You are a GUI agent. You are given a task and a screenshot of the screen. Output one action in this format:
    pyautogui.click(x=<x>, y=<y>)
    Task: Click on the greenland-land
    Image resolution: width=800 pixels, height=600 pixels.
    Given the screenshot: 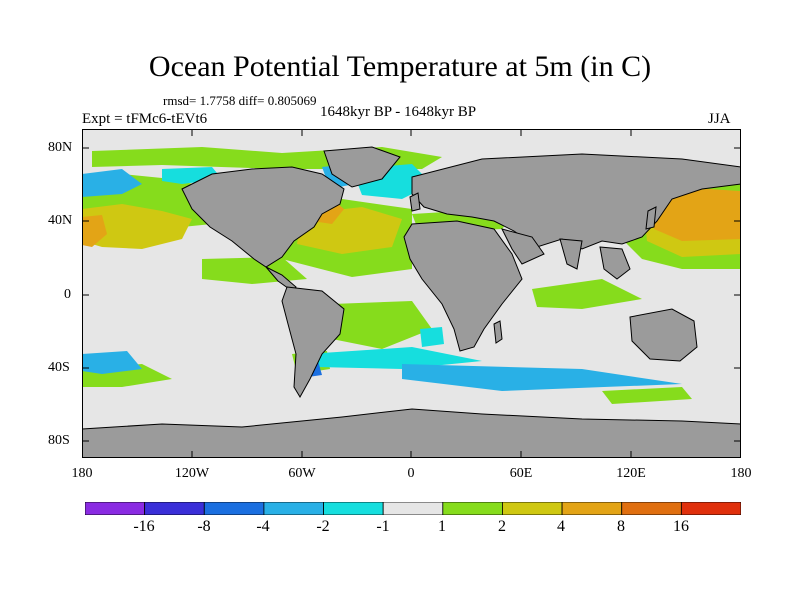 What is the action you would take?
    pyautogui.click(x=362, y=167)
    